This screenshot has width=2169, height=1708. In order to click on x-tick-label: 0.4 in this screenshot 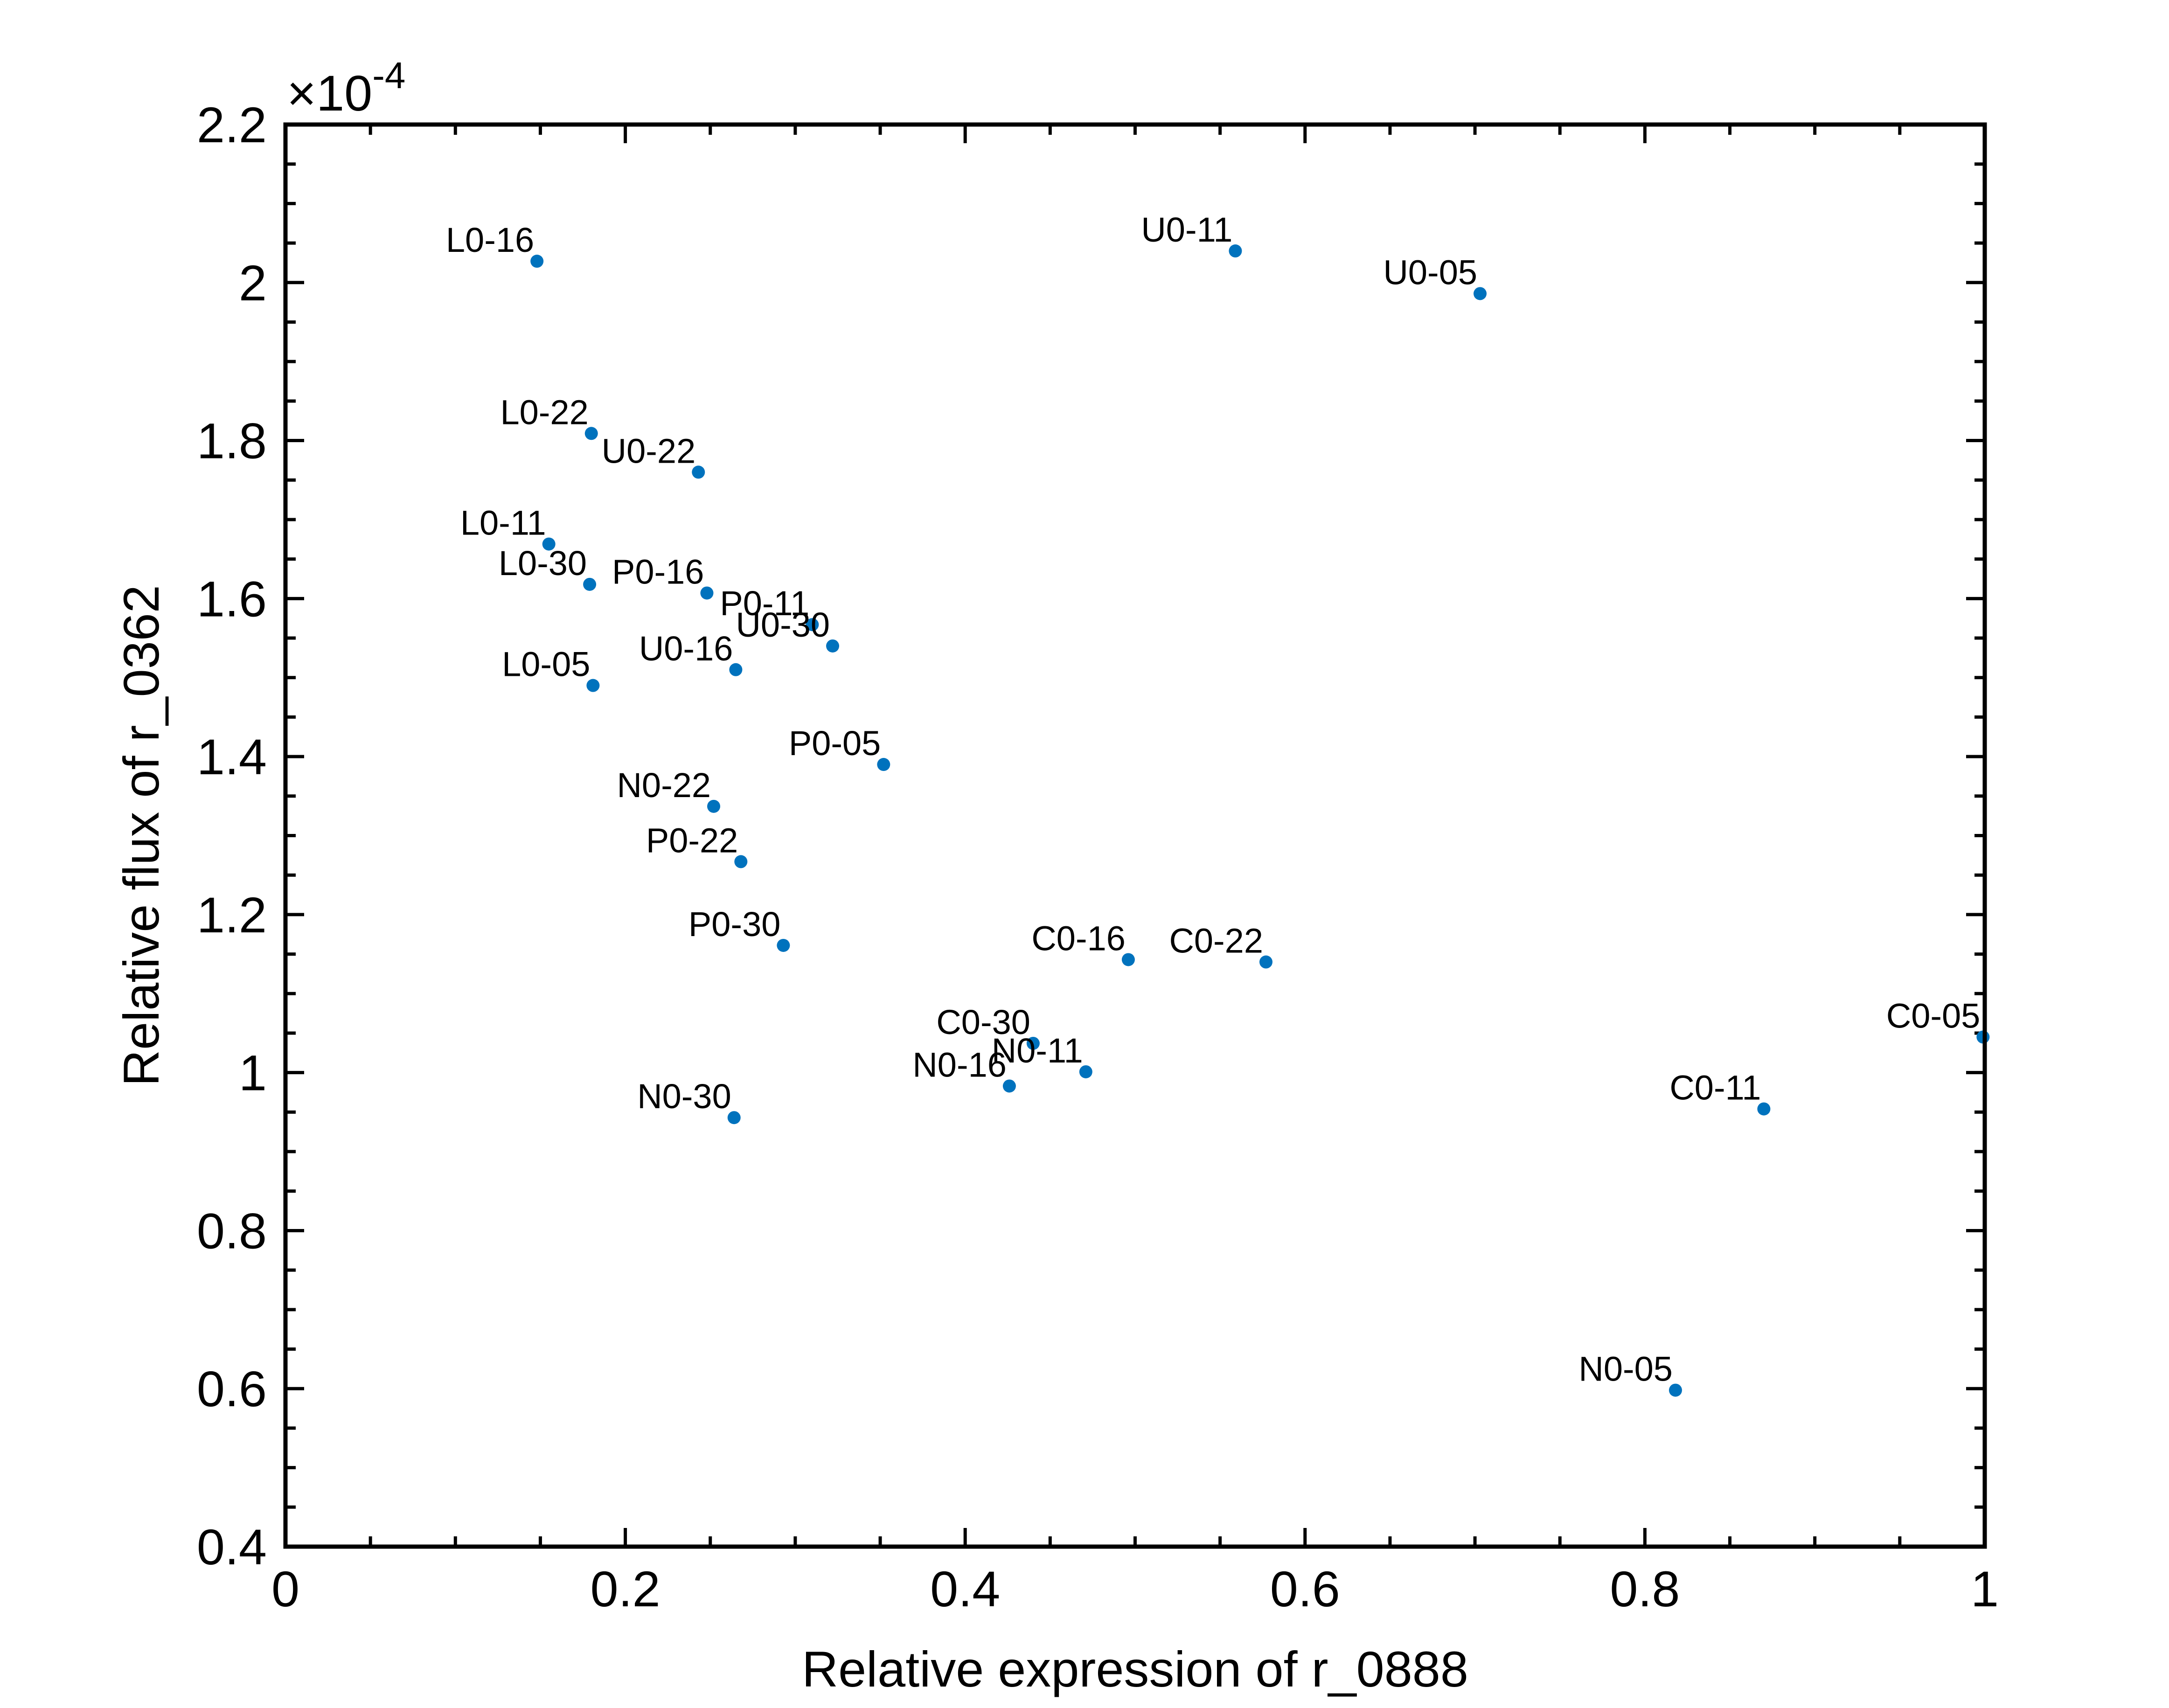, I will do `click(965, 1589)`.